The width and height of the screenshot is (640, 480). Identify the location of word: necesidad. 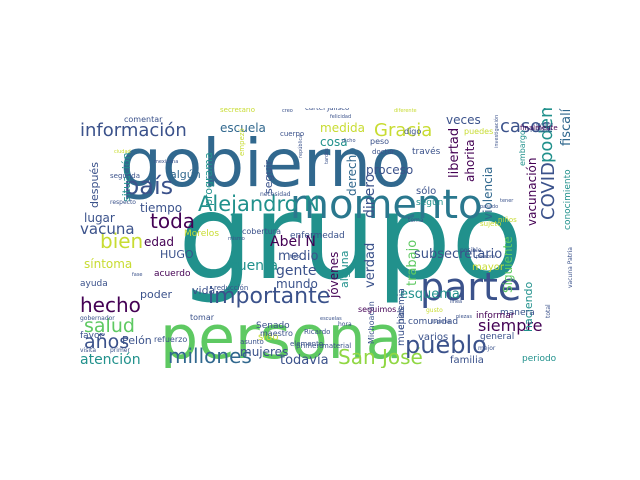
(275, 194).